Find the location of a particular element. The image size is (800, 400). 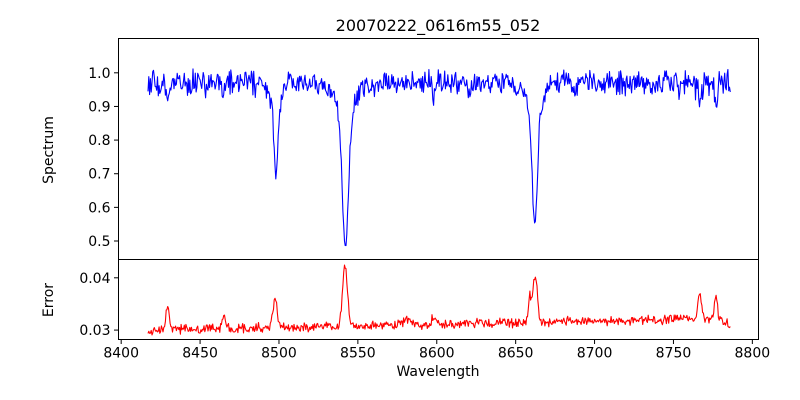

y-tick-label: 0.03 is located at coordinates (94, 331).